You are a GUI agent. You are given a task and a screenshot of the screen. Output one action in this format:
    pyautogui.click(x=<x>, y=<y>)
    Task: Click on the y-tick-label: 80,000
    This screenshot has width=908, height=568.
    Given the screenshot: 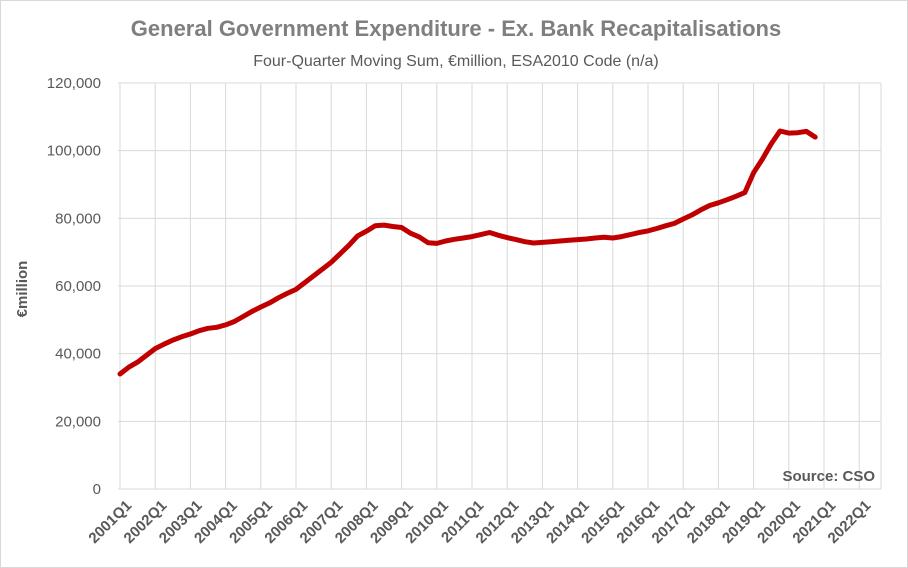 What is the action you would take?
    pyautogui.click(x=78, y=218)
    